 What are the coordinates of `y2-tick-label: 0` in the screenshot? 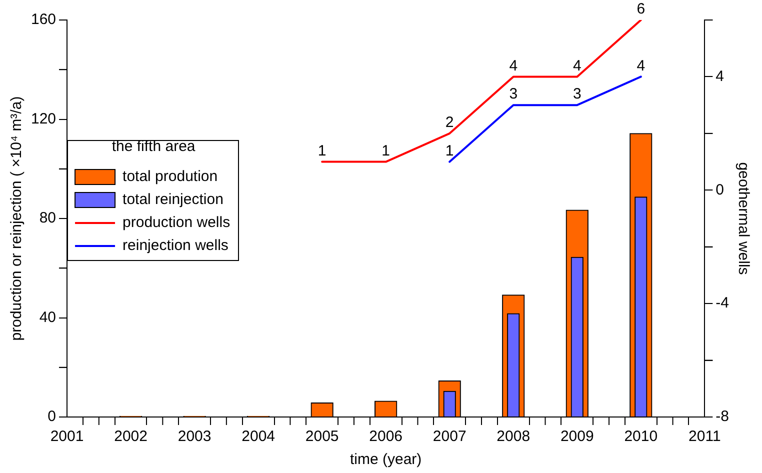 It's located at (720, 189).